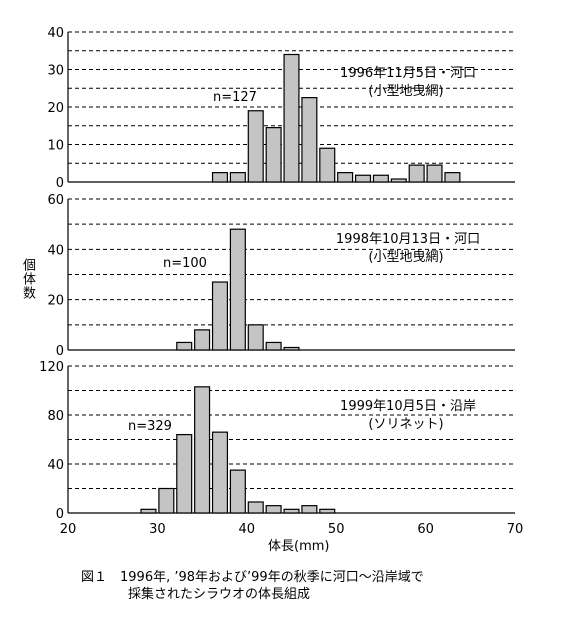  I want to click on x-tick-label: 50, so click(336, 529).